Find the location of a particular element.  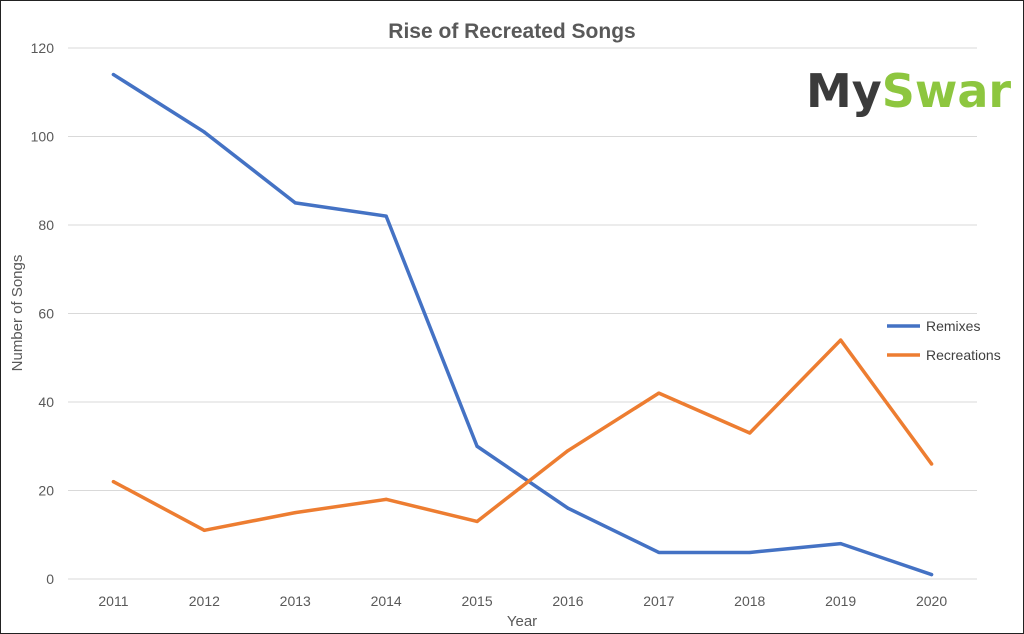

x-tick-label: 2011 is located at coordinates (113, 601).